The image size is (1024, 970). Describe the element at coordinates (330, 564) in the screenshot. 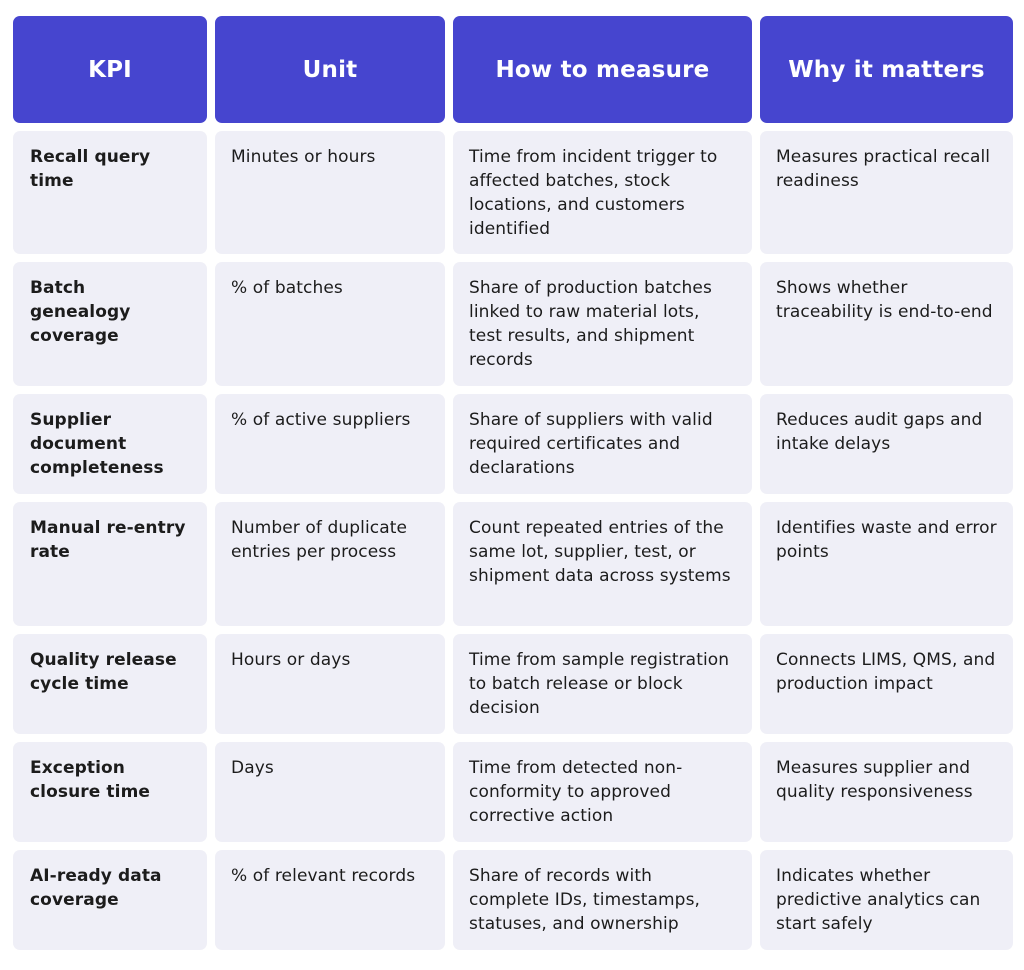

I see `unit-cell: Number of duplicate entries per process` at that location.